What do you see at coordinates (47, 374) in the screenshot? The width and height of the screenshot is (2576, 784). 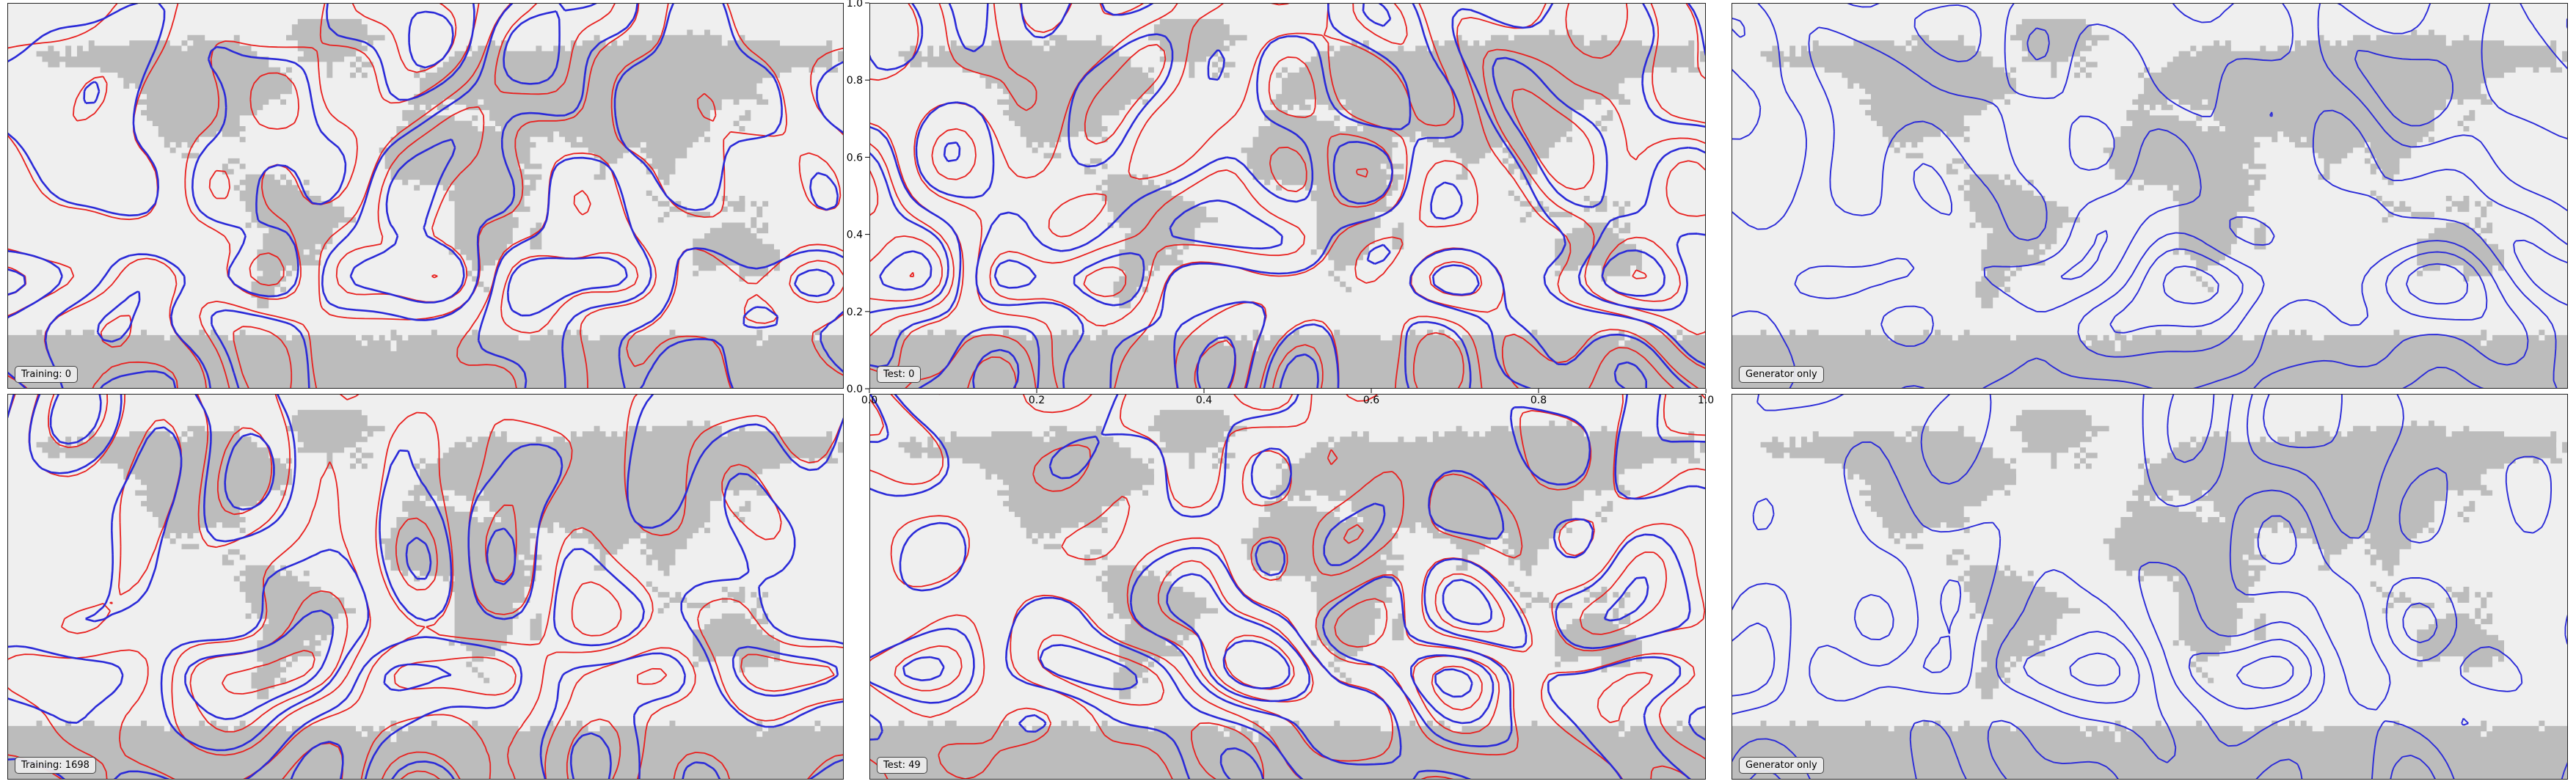 I see `panel-label: Training: 0` at bounding box center [47, 374].